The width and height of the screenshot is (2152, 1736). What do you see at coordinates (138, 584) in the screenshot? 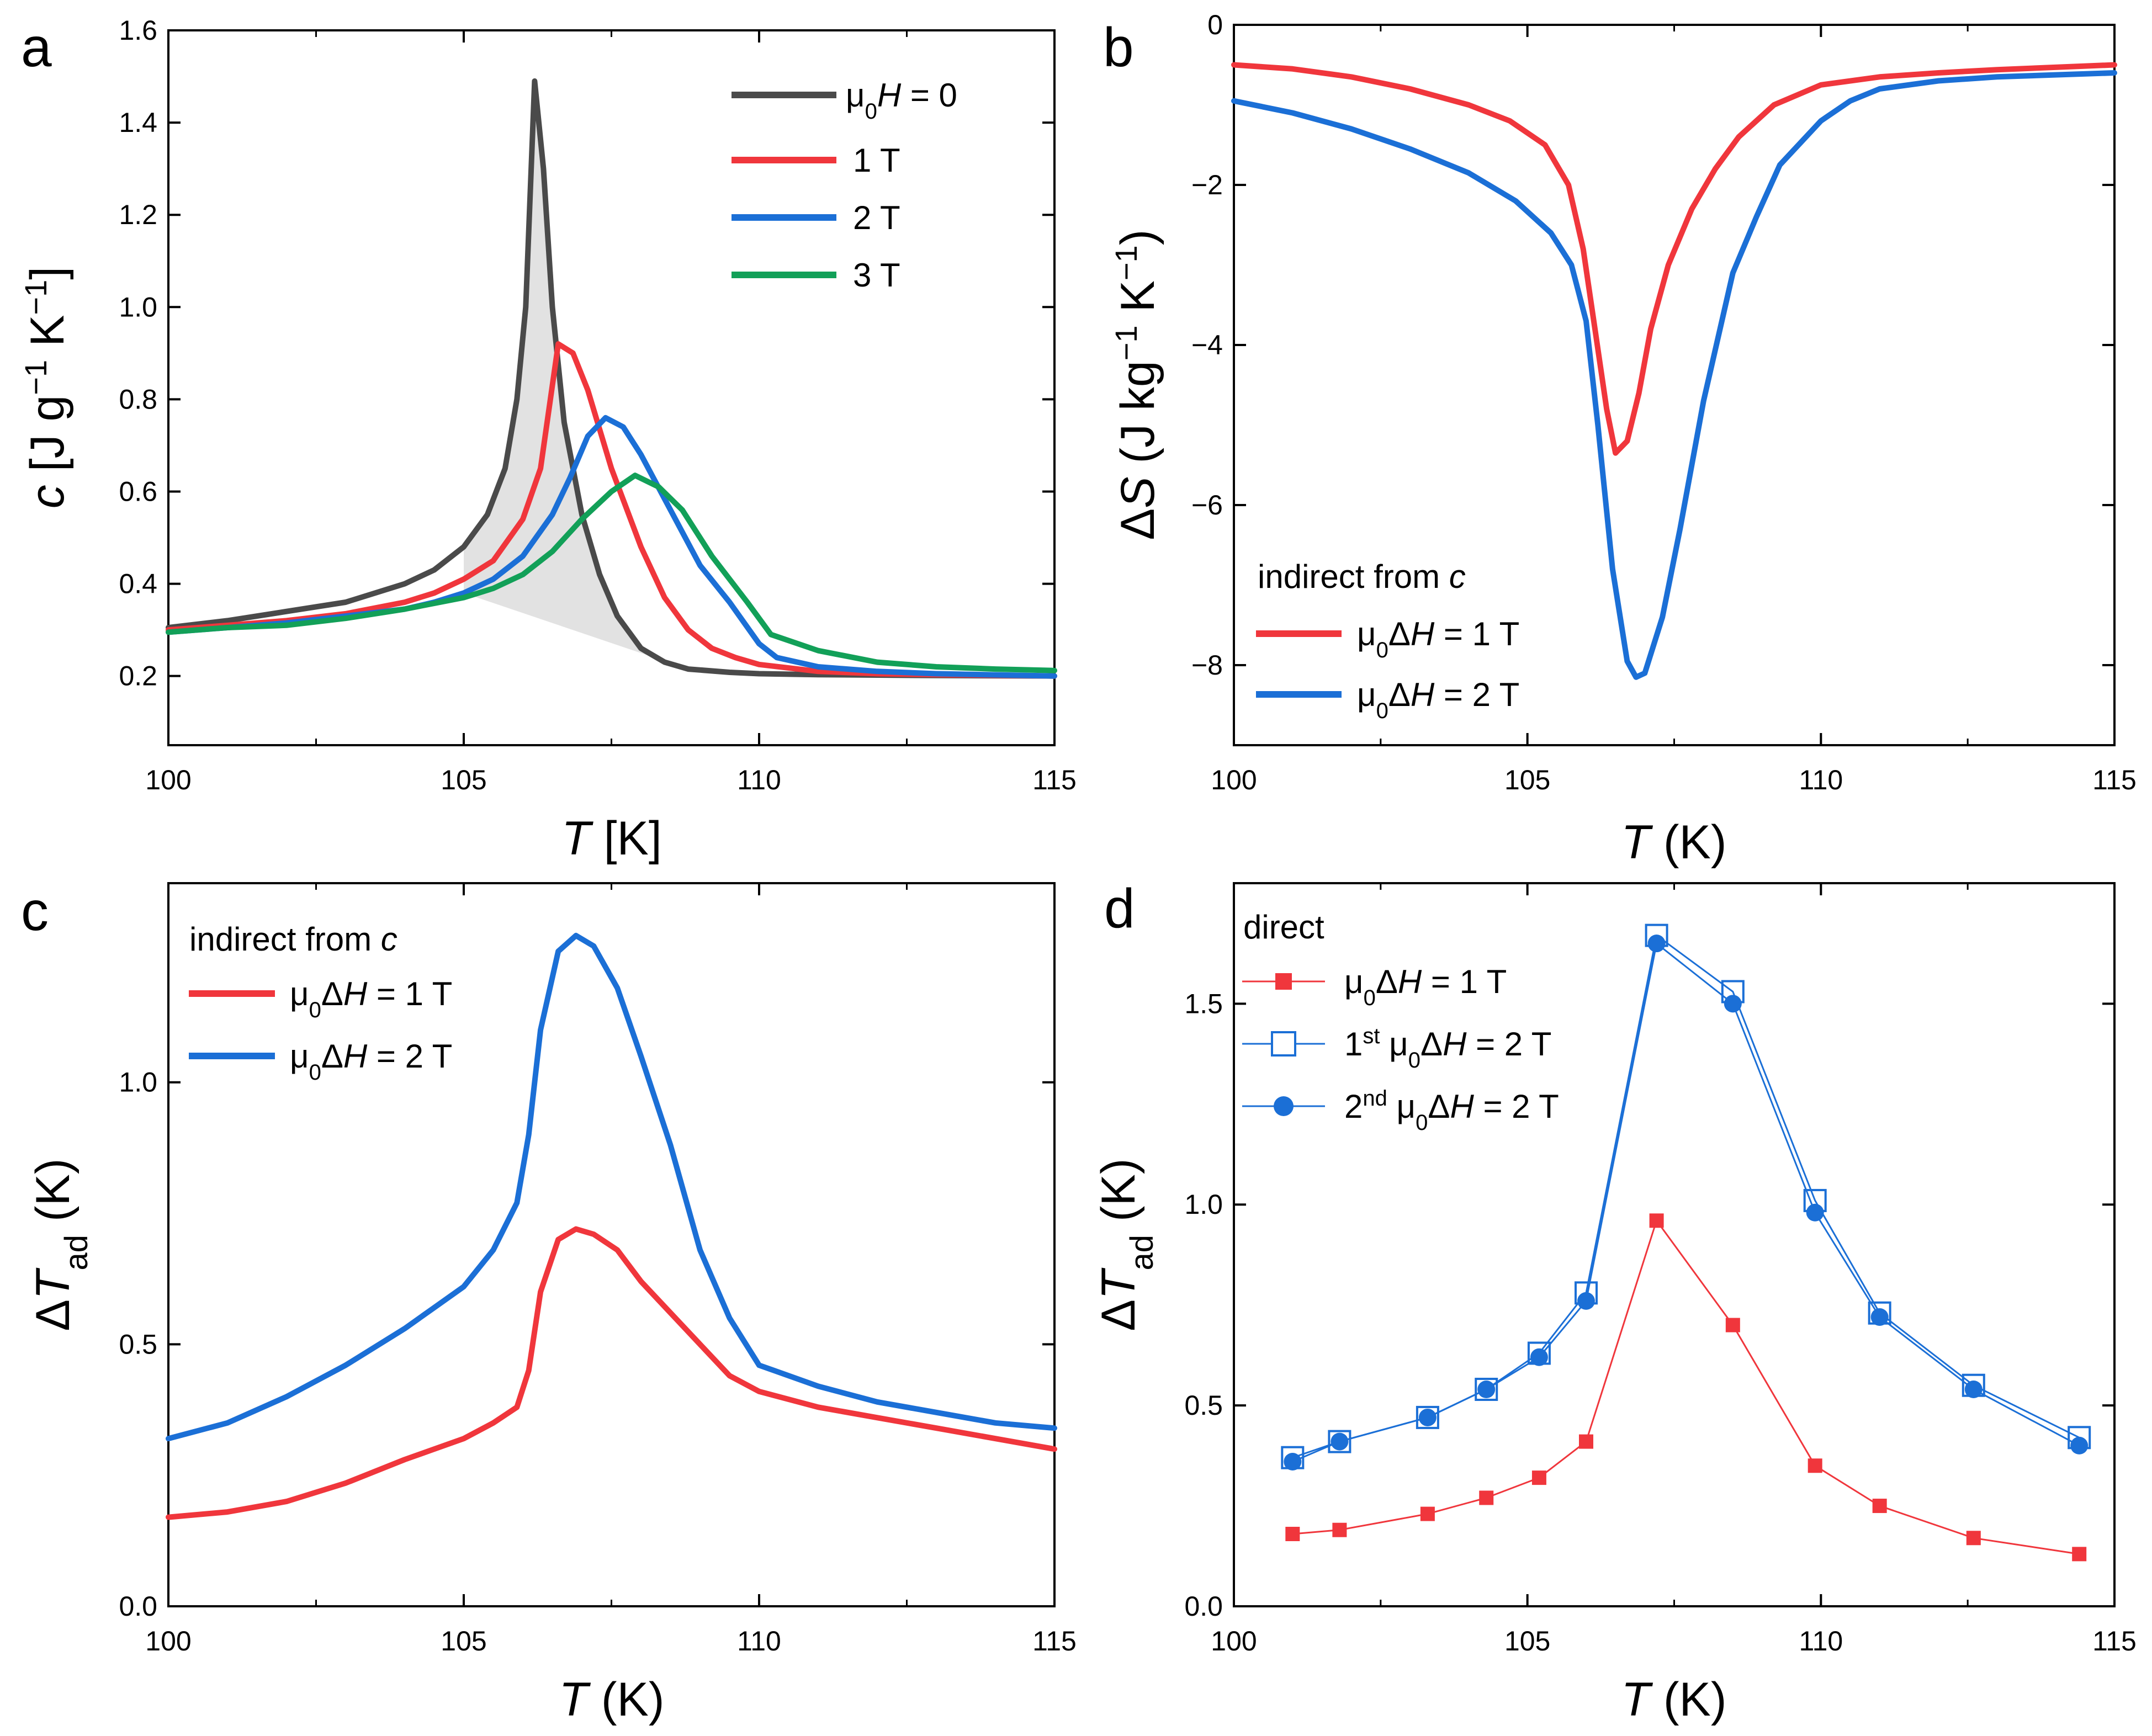
I see `y-tick-label: 0.4` at bounding box center [138, 584].